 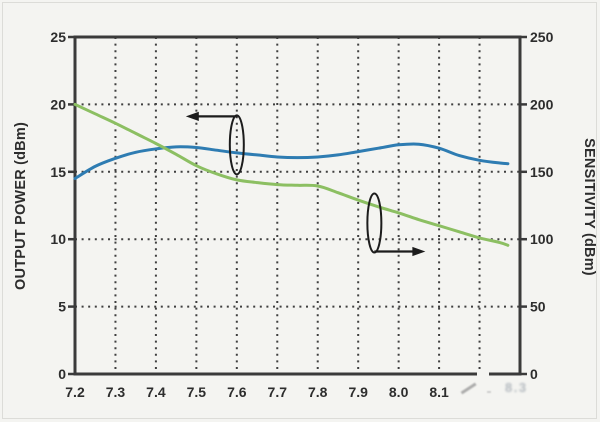 I want to click on ellipse-pointer-output-power, so click(x=215, y=143).